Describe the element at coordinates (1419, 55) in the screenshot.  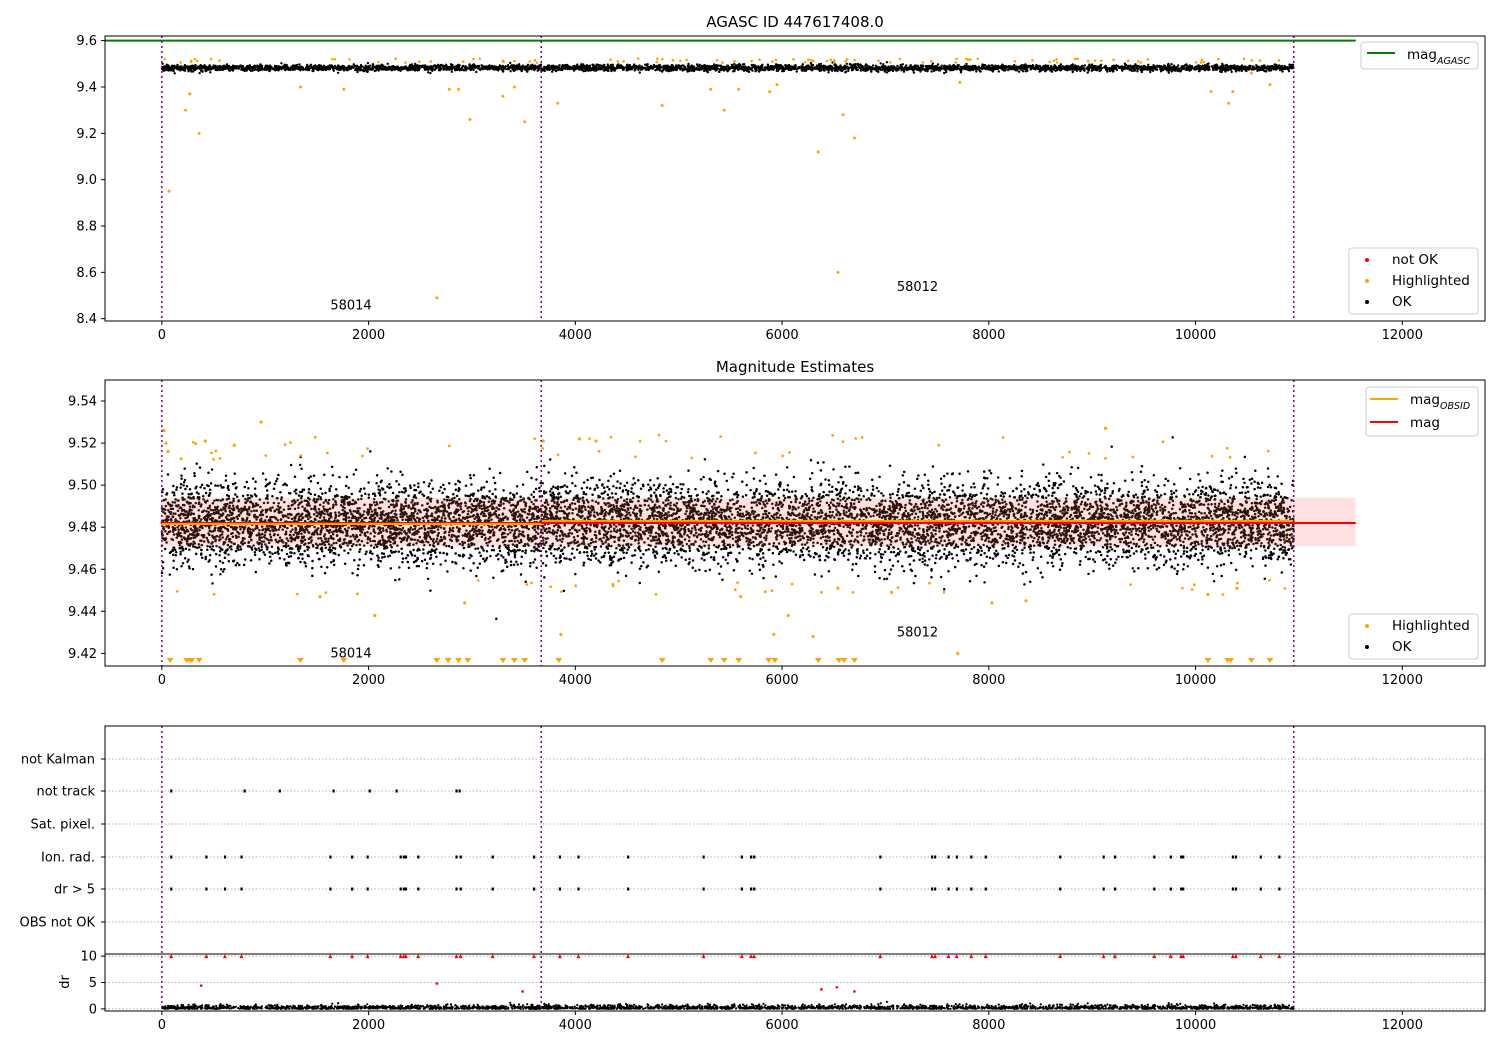
I see `legend-agasc-line: magAGASC` at that location.